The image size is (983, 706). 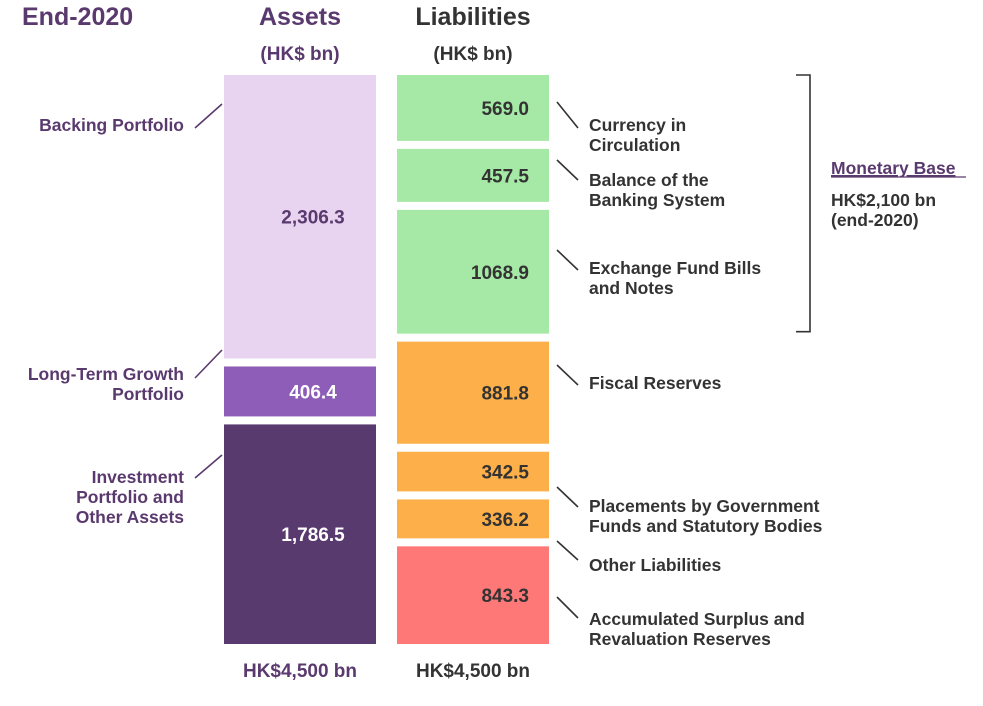 What do you see at coordinates (505, 596) in the screenshot?
I see `liability-value-6: 843.3` at bounding box center [505, 596].